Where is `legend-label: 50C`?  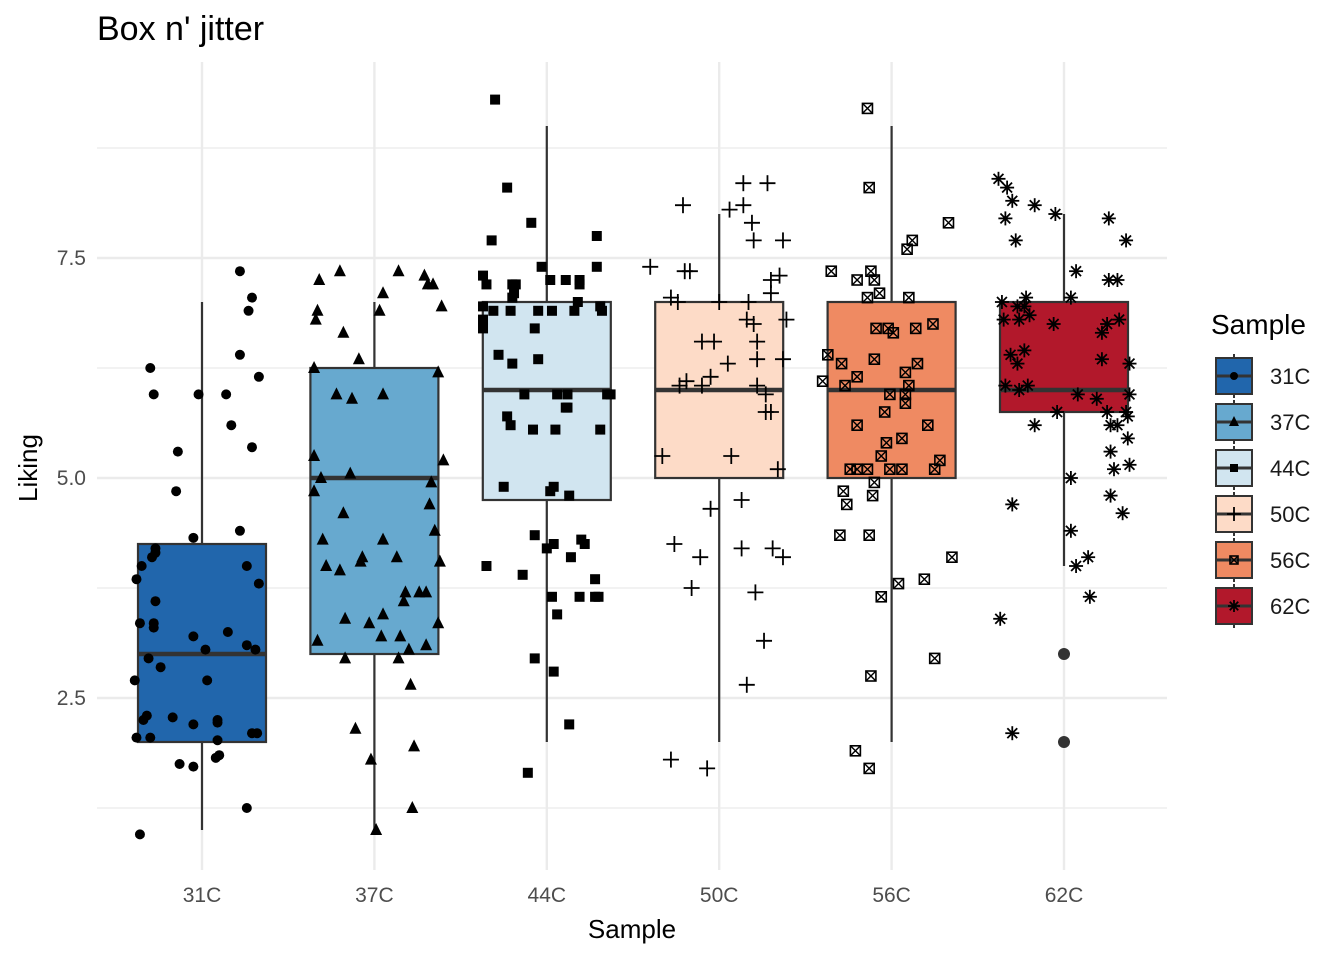 legend-label: 50C is located at coordinates (1290, 514).